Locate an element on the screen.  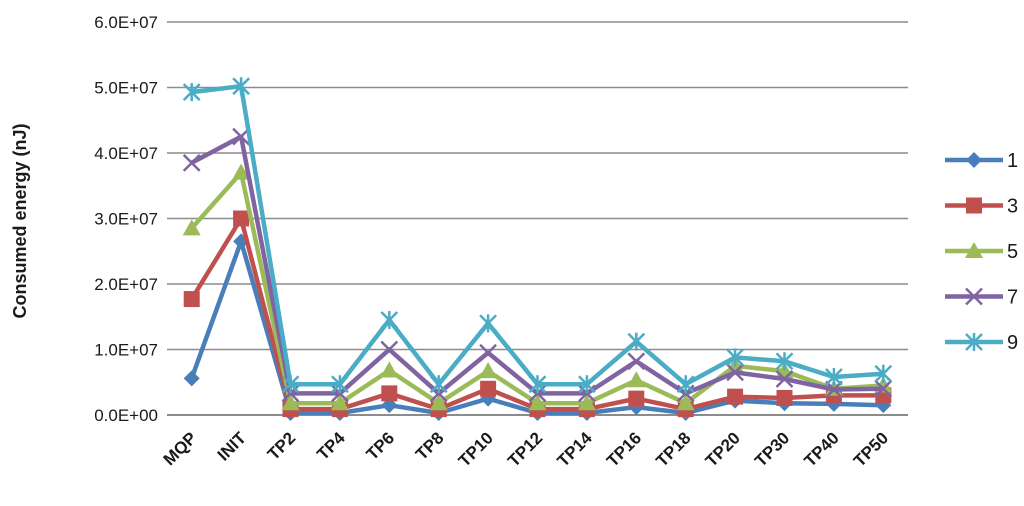
y-axis-label: Consumed energy (nJ) is located at coordinates (20, 220).